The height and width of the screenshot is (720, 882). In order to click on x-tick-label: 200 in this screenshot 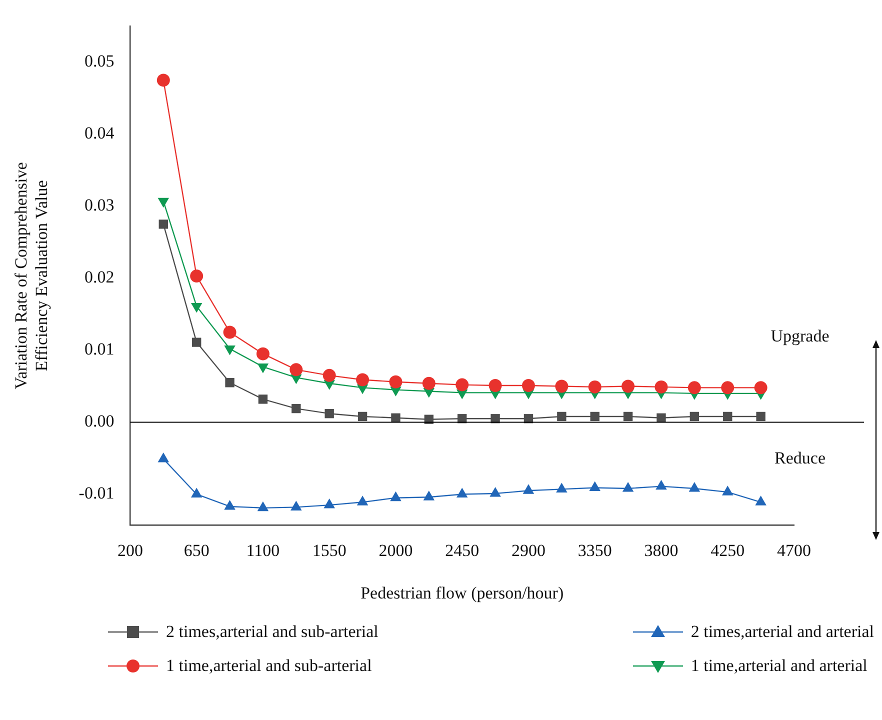, I will do `click(130, 550)`.